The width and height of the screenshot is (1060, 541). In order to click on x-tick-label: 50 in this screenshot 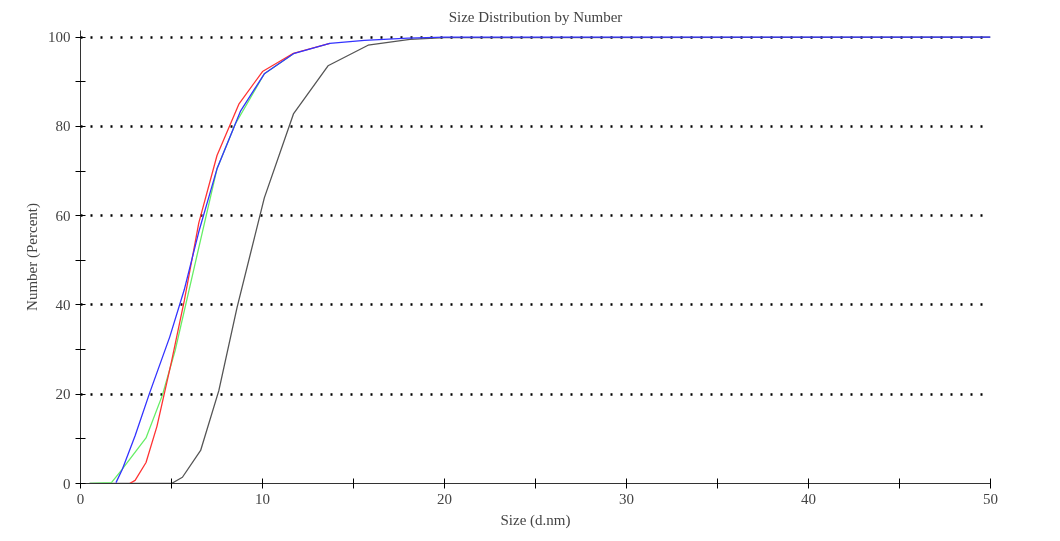, I will do `click(990, 498)`.